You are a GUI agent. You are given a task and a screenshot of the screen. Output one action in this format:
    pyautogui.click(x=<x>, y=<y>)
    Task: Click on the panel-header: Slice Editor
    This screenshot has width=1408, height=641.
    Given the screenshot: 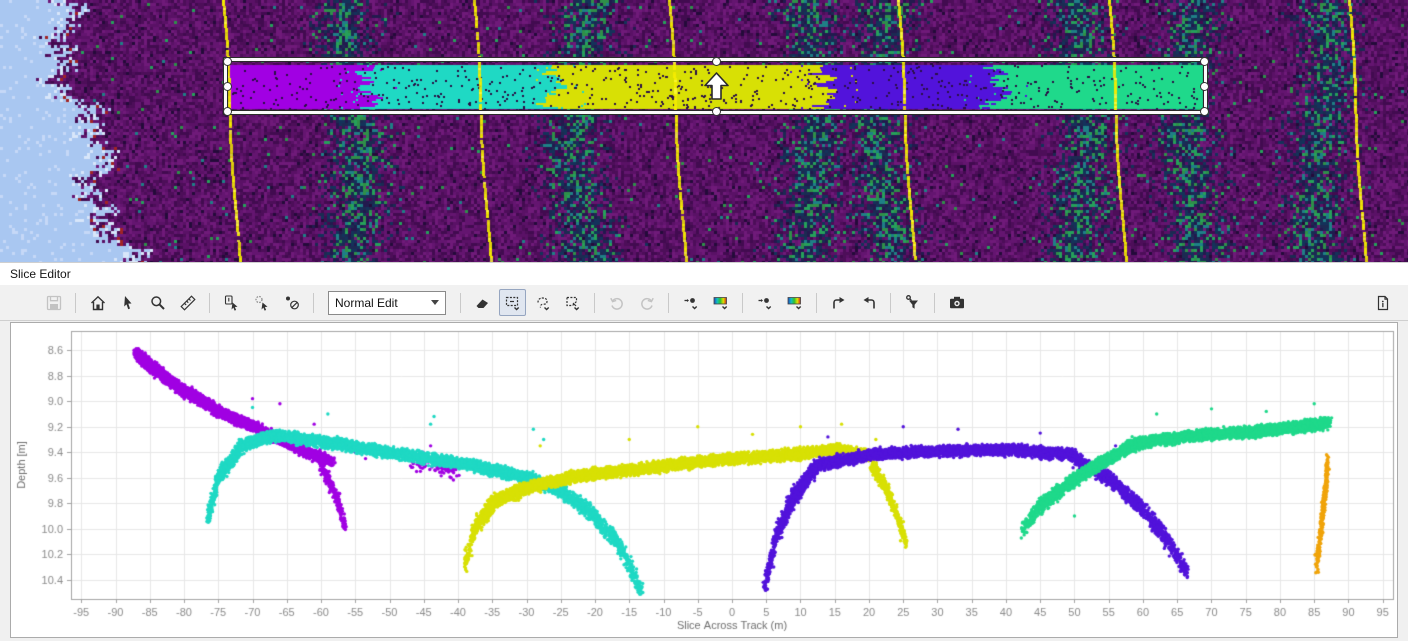 What is the action you would take?
    pyautogui.click(x=704, y=273)
    